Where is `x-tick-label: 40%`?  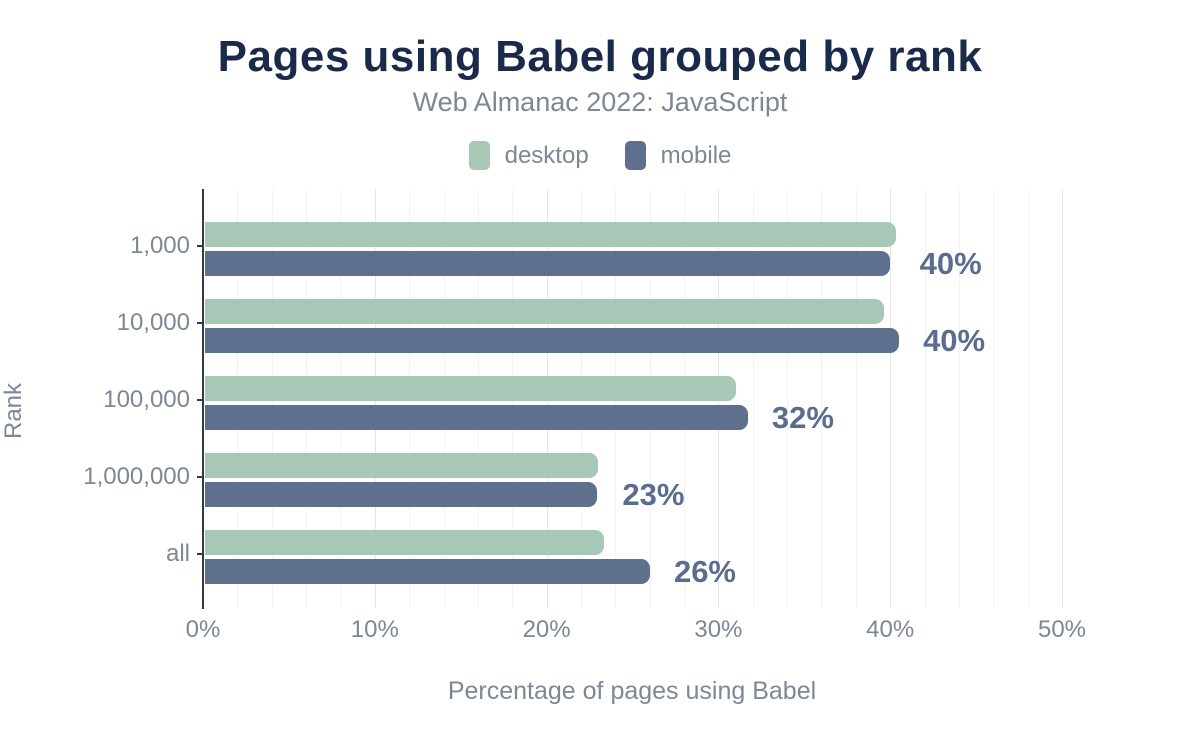 x-tick-label: 40% is located at coordinates (890, 629).